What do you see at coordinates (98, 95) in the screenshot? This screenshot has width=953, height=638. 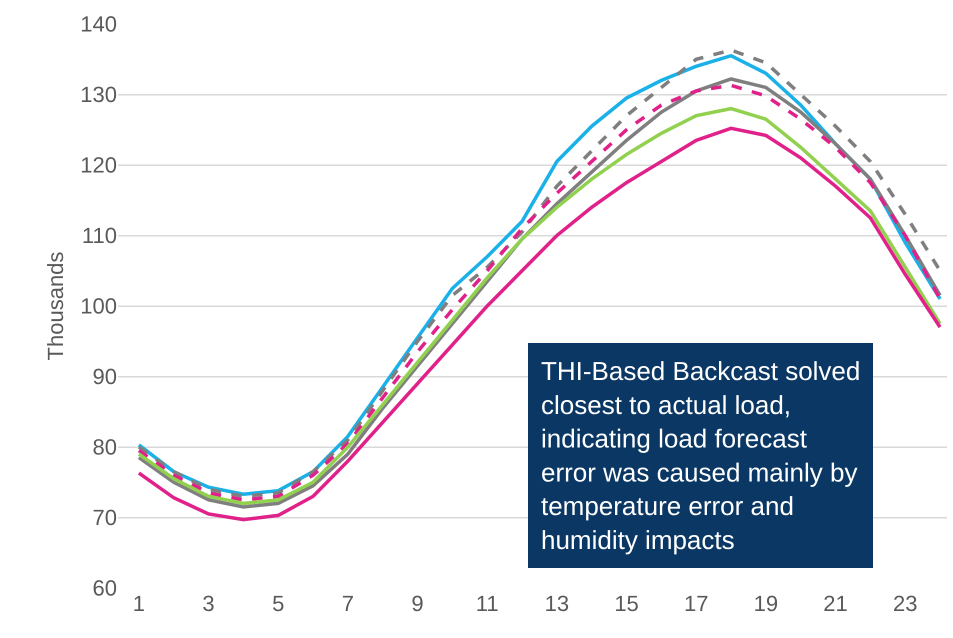 I see `y-tick-label: 130` at bounding box center [98, 95].